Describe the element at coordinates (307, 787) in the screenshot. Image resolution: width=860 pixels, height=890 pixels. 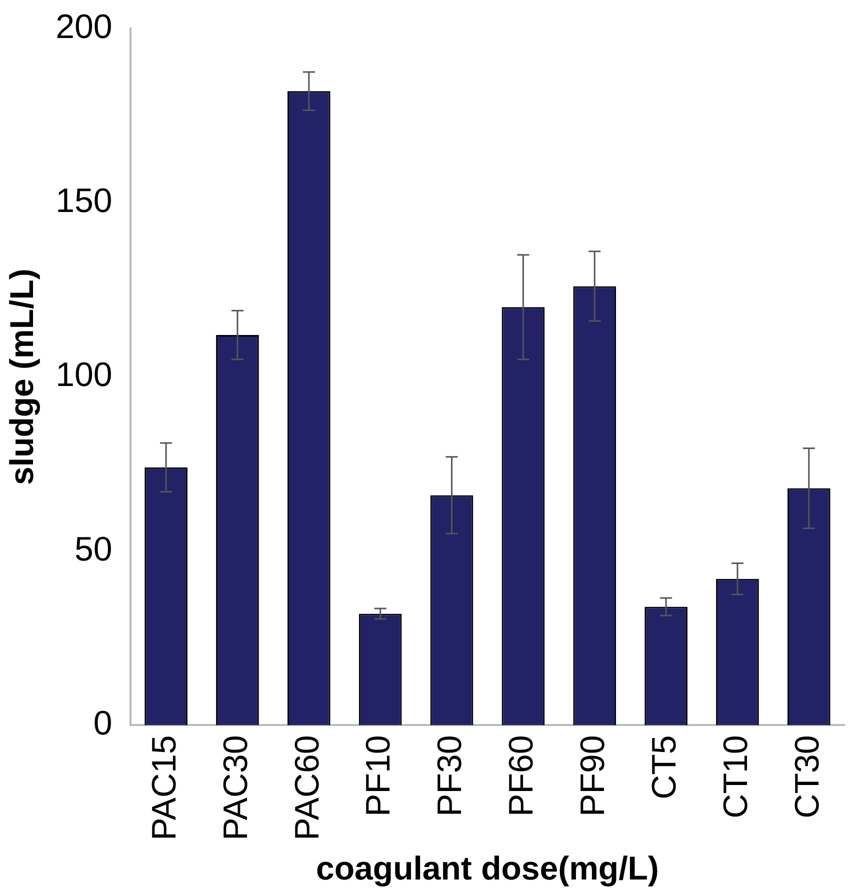
I see `x-tick-label: PAC60` at that location.